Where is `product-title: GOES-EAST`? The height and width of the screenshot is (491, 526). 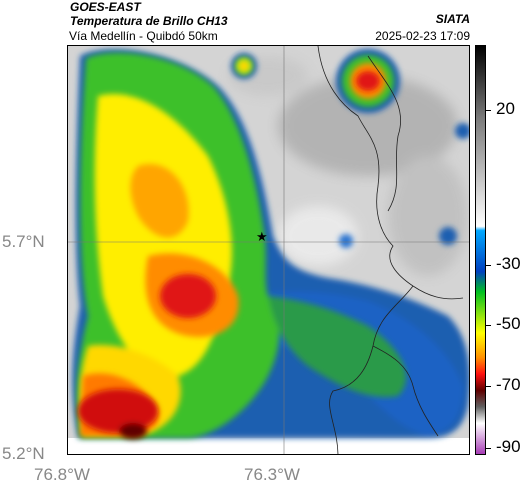
product-title: GOES-EAST is located at coordinates (105, 7).